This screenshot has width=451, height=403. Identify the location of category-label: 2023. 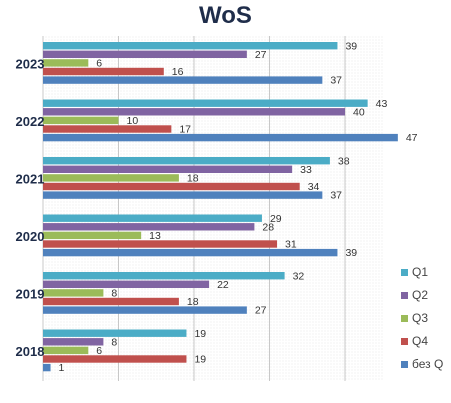
(30, 64).